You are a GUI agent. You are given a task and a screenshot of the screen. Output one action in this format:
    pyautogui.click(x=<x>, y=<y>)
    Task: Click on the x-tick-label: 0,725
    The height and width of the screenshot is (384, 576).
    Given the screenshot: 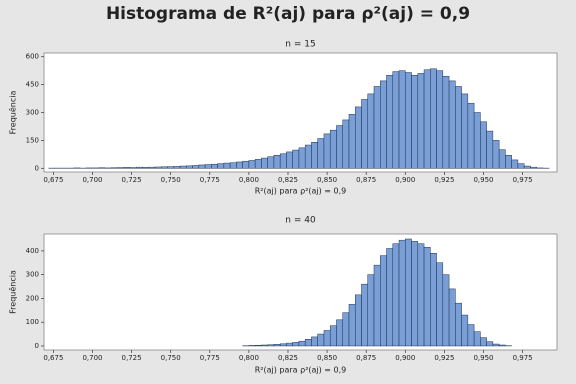 What is the action you would take?
    pyautogui.click(x=132, y=358)
    